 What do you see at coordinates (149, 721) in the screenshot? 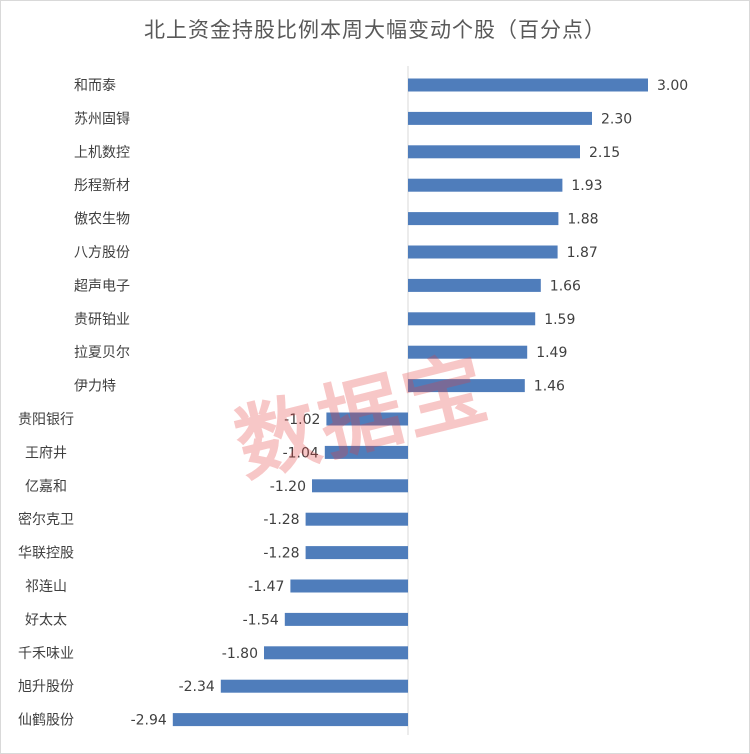
I see `value-label-19: -2.94` at bounding box center [149, 721].